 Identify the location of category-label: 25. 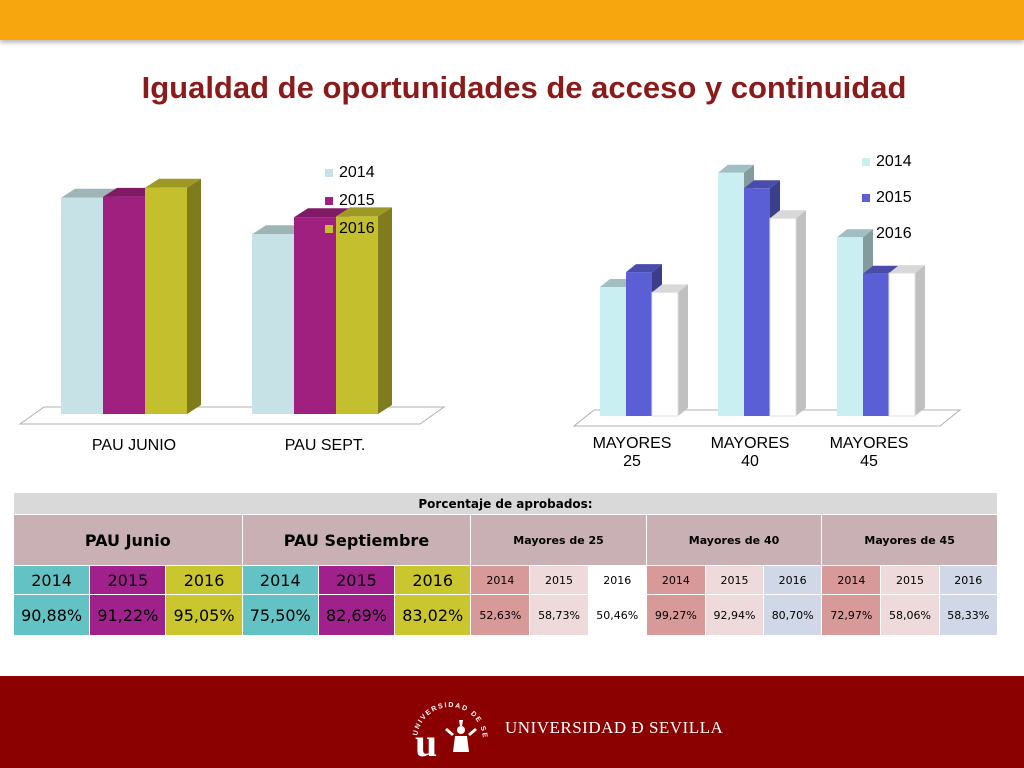
(632, 461).